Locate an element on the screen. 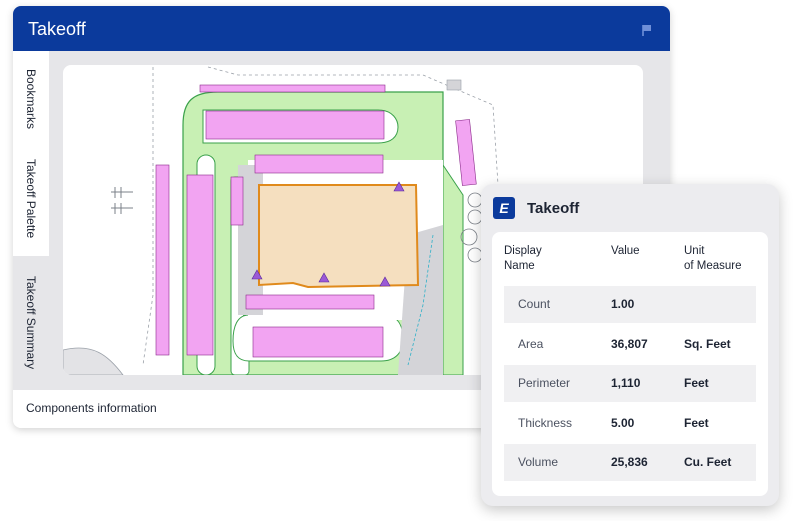 The height and width of the screenshot is (521, 795). row-name: Count is located at coordinates (534, 304).